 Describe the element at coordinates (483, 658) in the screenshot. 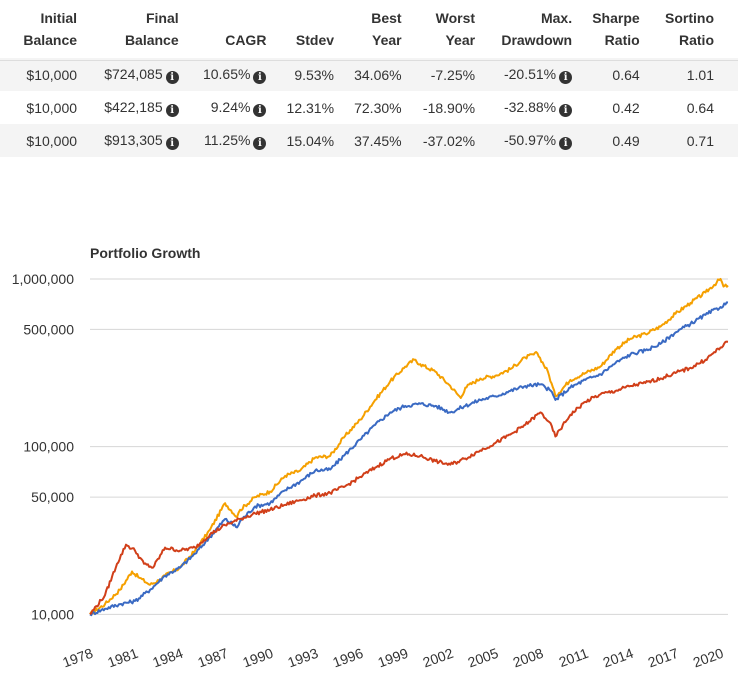

I see `x-tick-label: 2005` at that location.